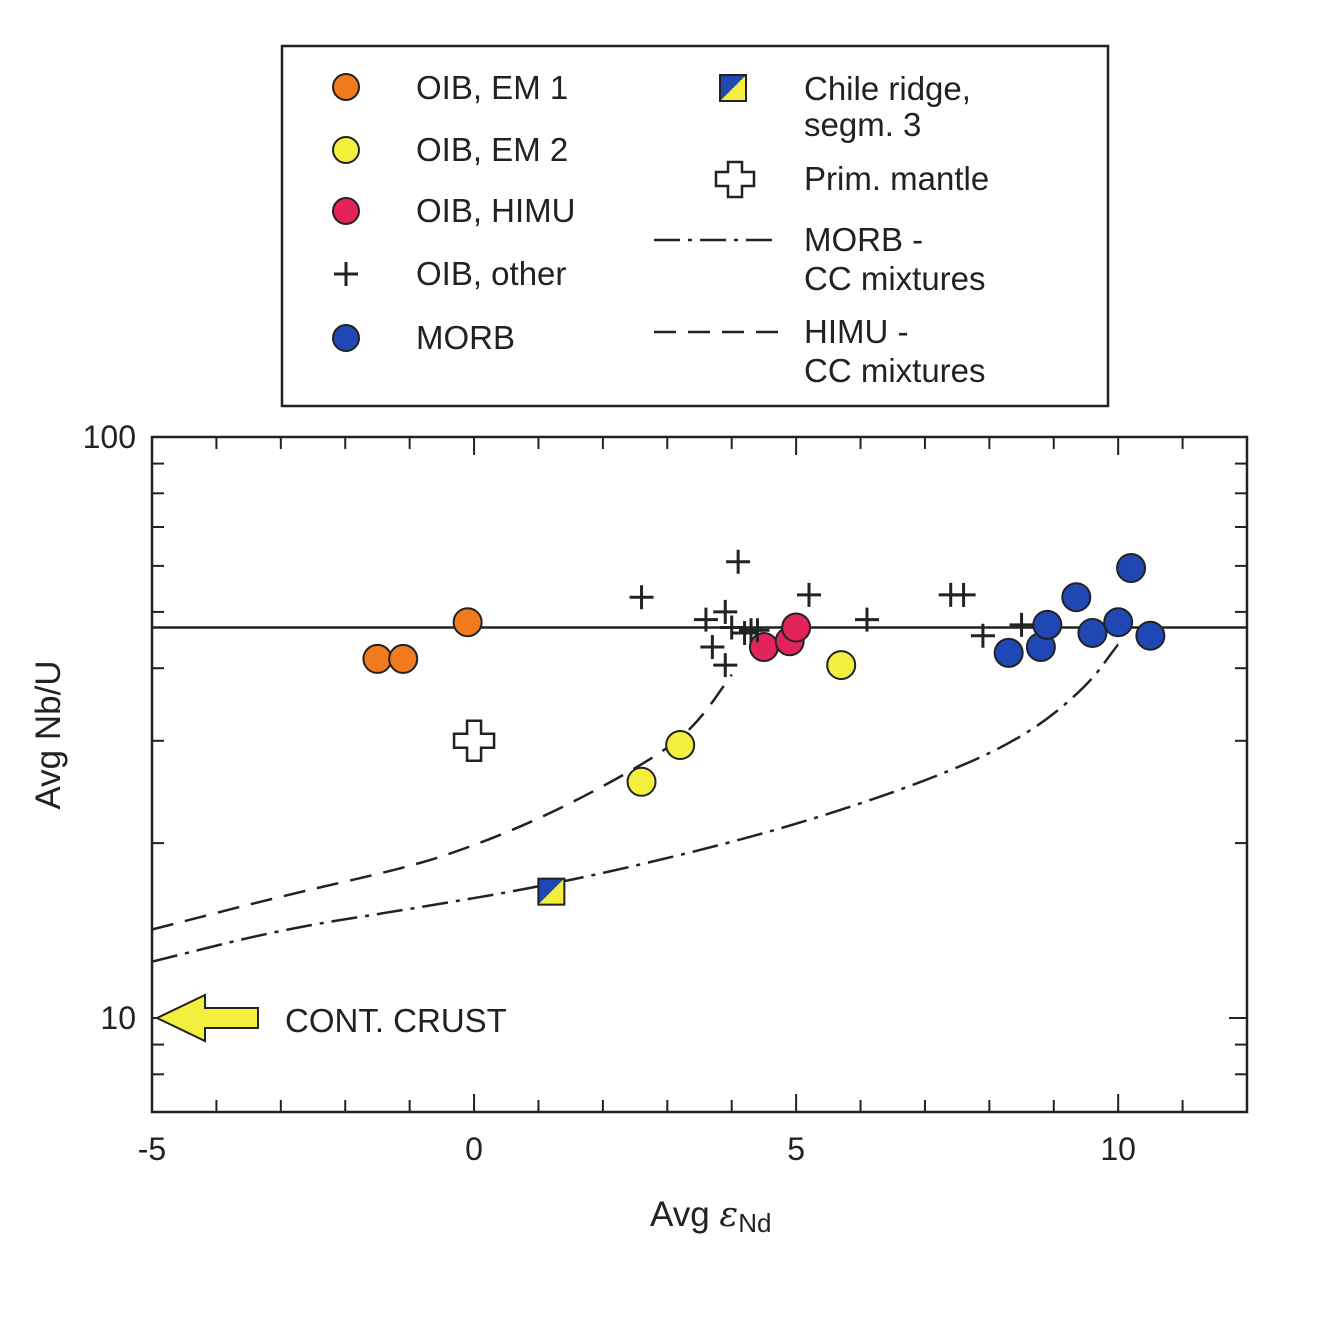 Image resolution: width=1326 pixels, height=1326 pixels. I want to click on legend-label-oib-himu: OIB, HIMU, so click(496, 210).